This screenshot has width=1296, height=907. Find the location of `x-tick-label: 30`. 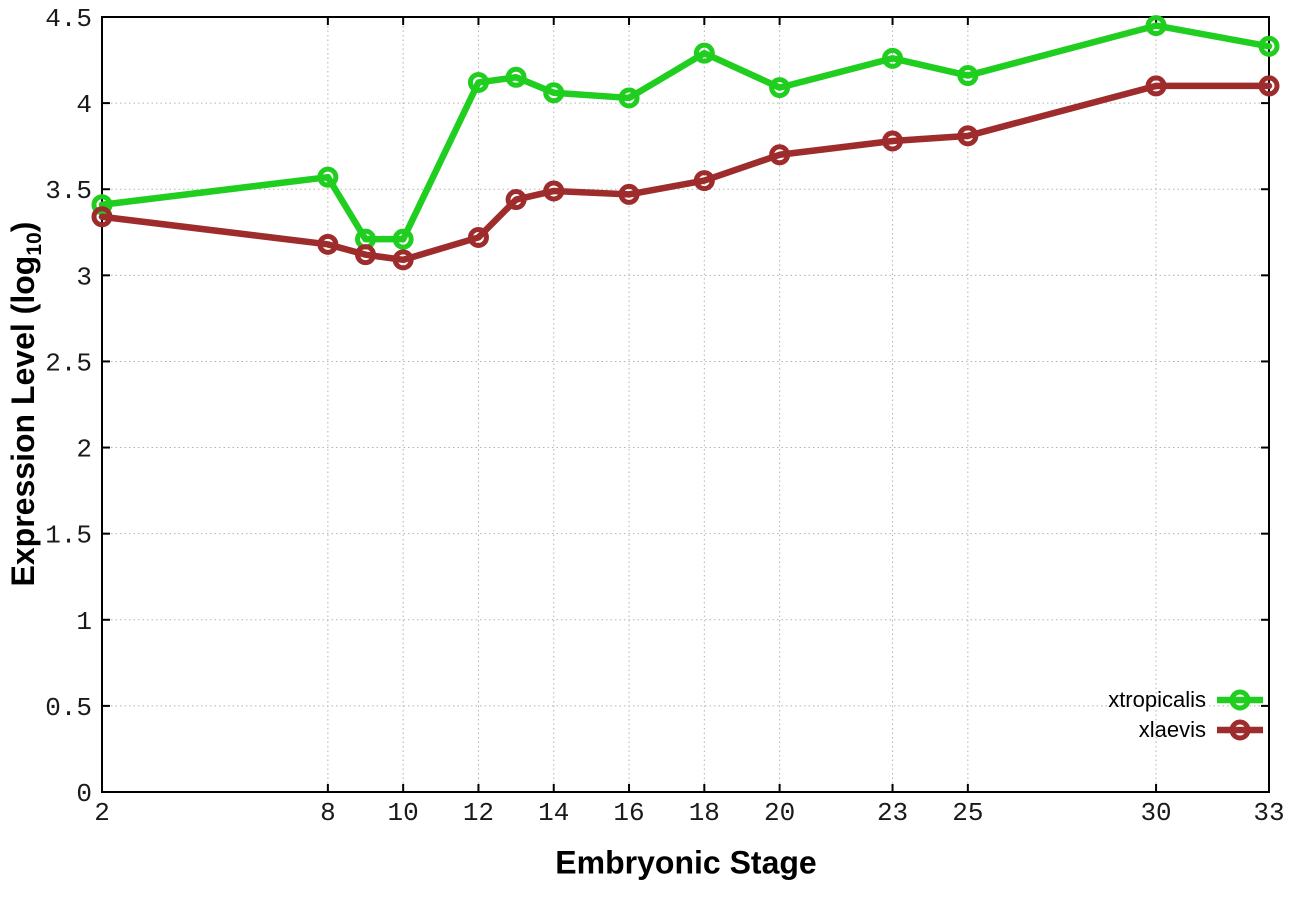

x-tick-label: 30 is located at coordinates (1155, 813).